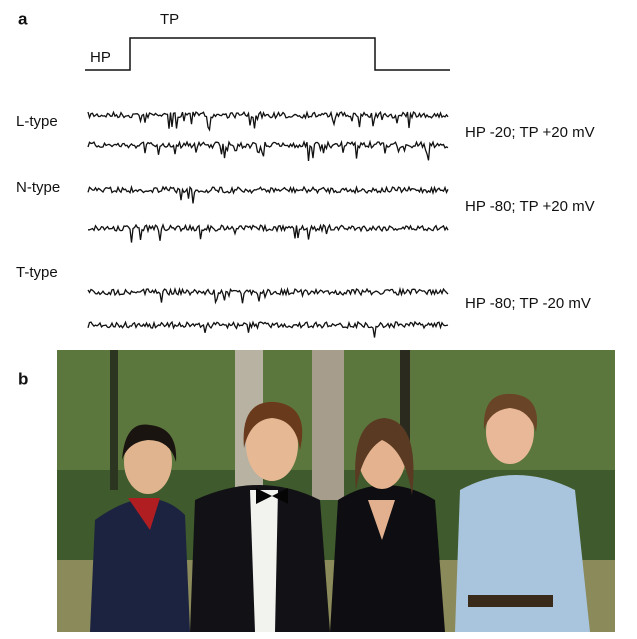  Describe the element at coordinates (530, 206) in the screenshot. I see `condition-label: HP -80; TP +20 mV` at that location.